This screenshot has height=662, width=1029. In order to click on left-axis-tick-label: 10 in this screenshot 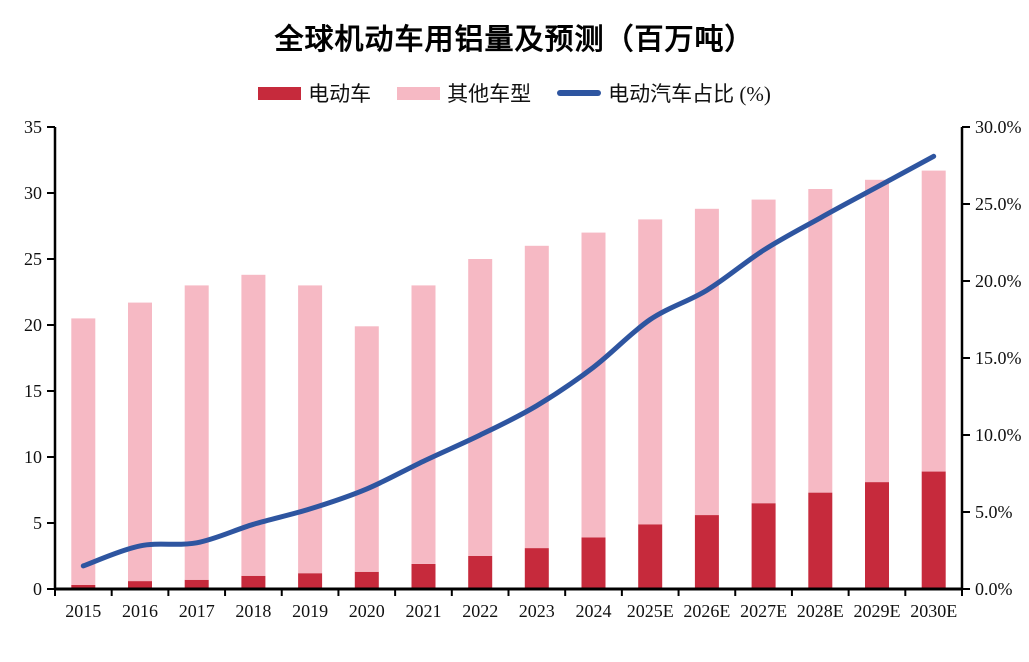, I will do `click(33, 457)`.